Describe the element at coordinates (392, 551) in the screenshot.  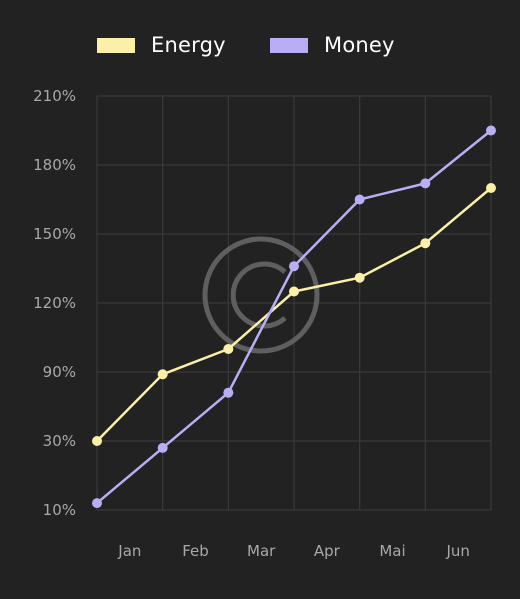
I see `x-tick-label: Mai` at that location.